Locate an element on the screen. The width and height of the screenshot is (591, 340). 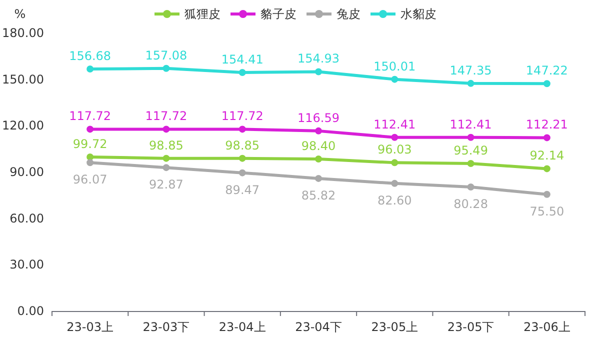
y-tick-label: 0.00 is located at coordinates (30, 311).